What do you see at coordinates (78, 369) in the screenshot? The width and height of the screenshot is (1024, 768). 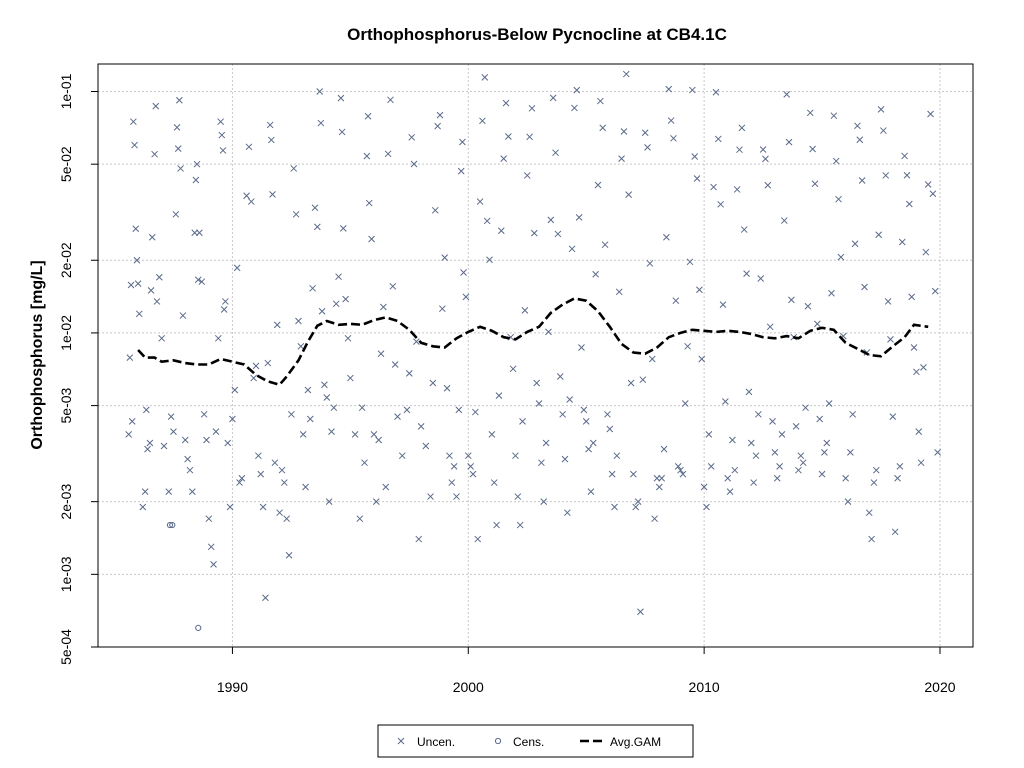 I see `y-axis: 5e-04 1e-03 2e-03 5e-03 1e-02 2e-02 5e-02 1e-01` at bounding box center [78, 369].